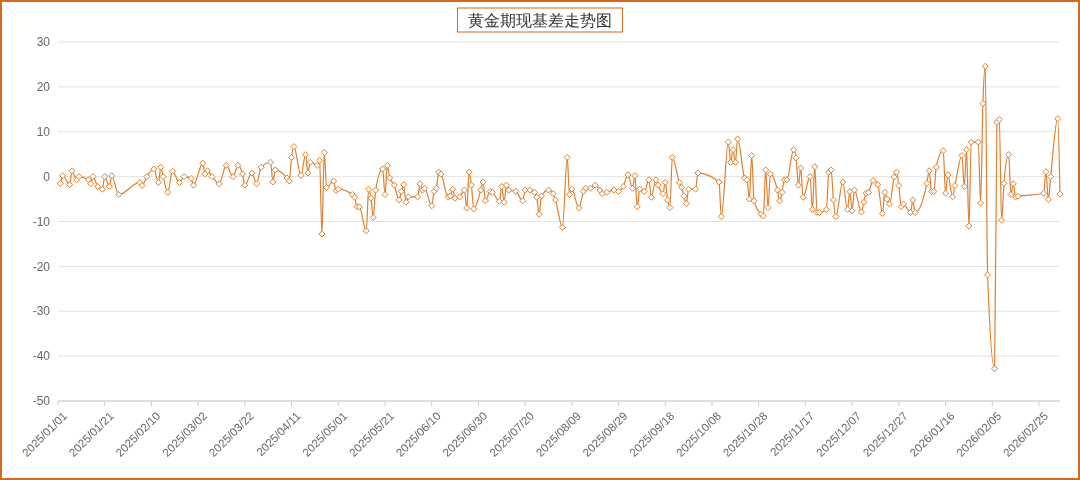 The image size is (1080, 480). Describe the element at coordinates (41, 221) in the screenshot. I see `y-tick-label: -10` at that location.